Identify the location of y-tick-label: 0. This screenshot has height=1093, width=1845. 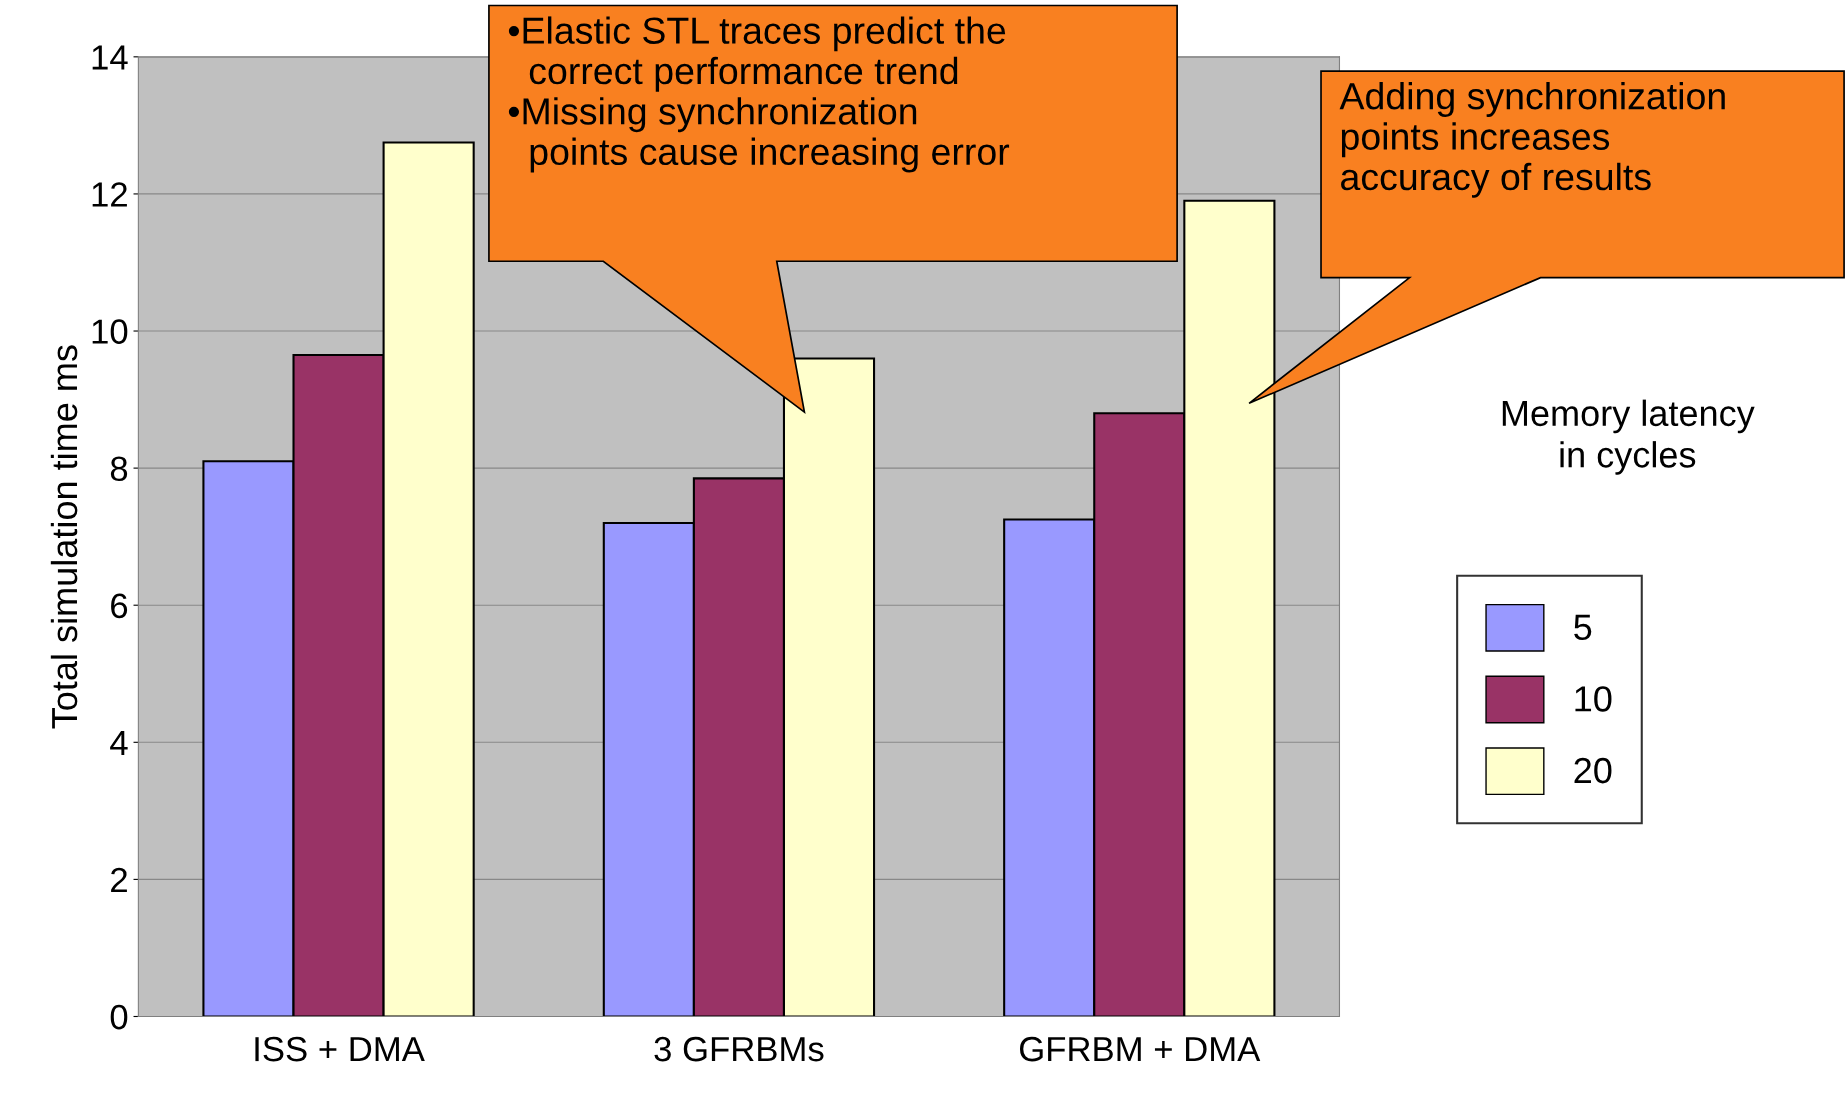
(119, 1017).